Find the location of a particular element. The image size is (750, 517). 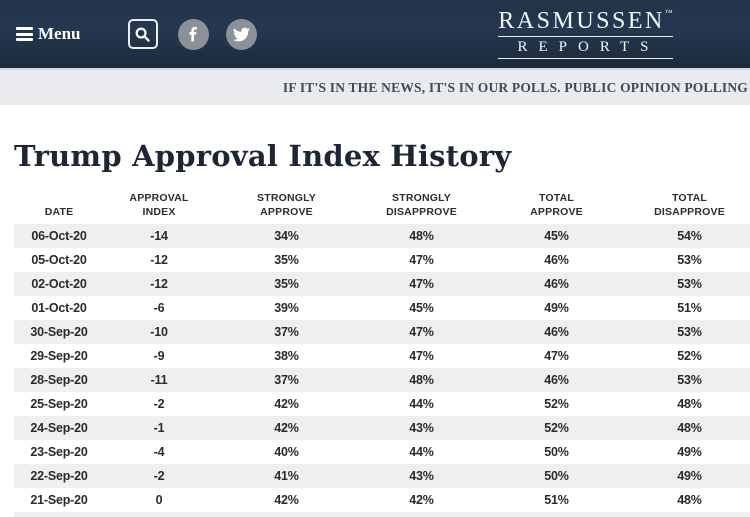

cell-total-approve: 51% is located at coordinates (556, 500).